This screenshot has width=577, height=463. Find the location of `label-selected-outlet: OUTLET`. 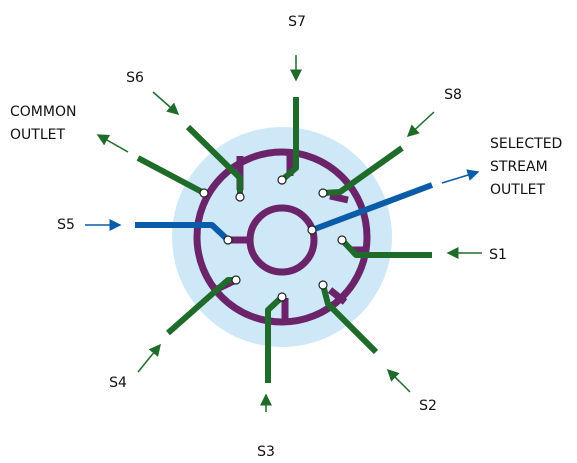

label-selected-outlet: OUTLET is located at coordinates (517, 190).